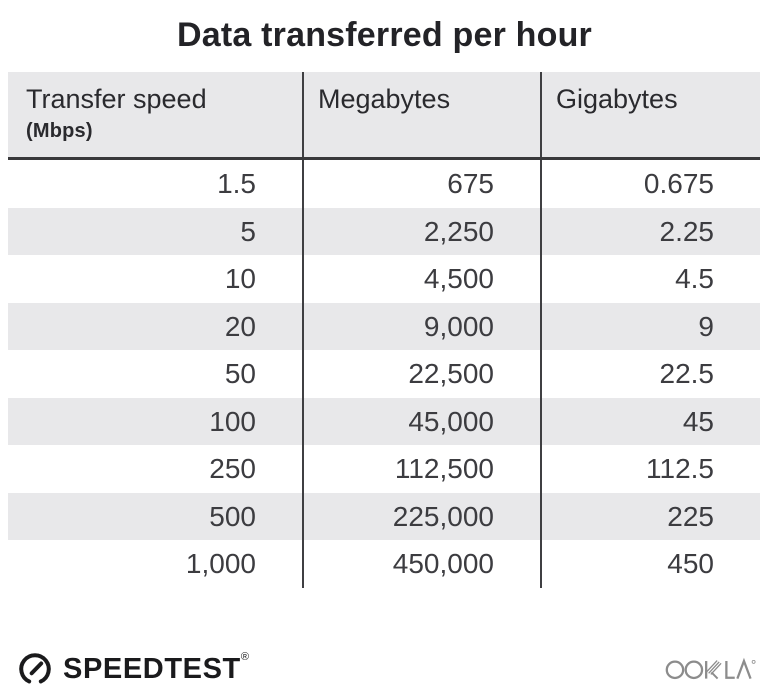 This screenshot has height=698, width=769. What do you see at coordinates (650, 374) in the screenshot?
I see `cell-gigabytes: 22.5` at bounding box center [650, 374].